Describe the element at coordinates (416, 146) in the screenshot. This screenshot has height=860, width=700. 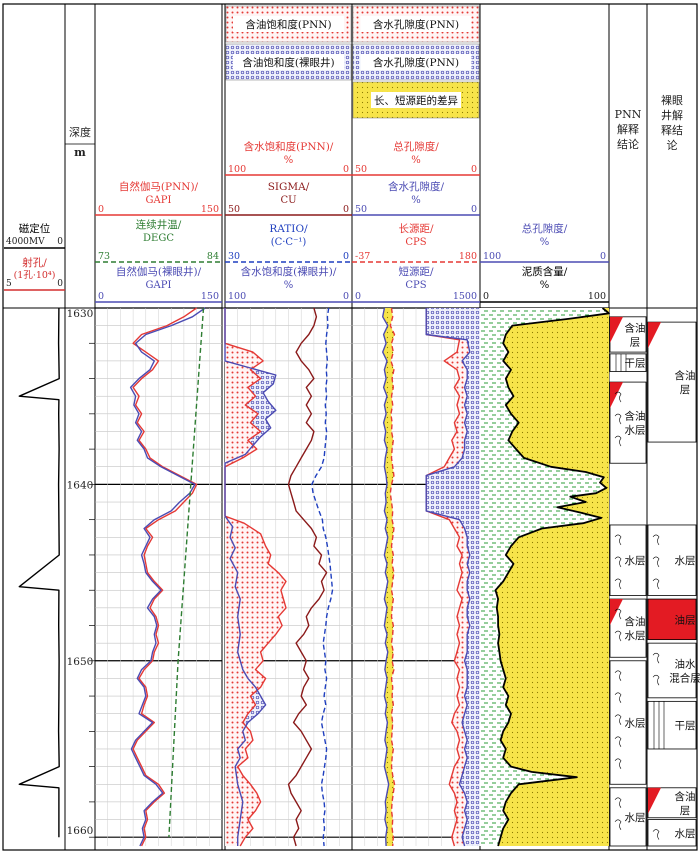
I see `curve-header-label: 总孔隙度/` at that location.